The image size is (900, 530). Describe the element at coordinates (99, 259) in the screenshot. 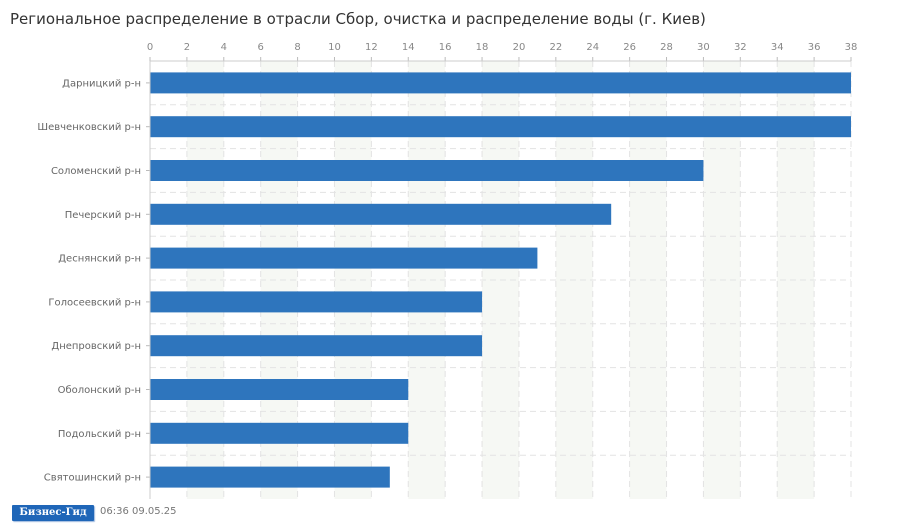

I see `category-label: Деснянский р-н` at that location.